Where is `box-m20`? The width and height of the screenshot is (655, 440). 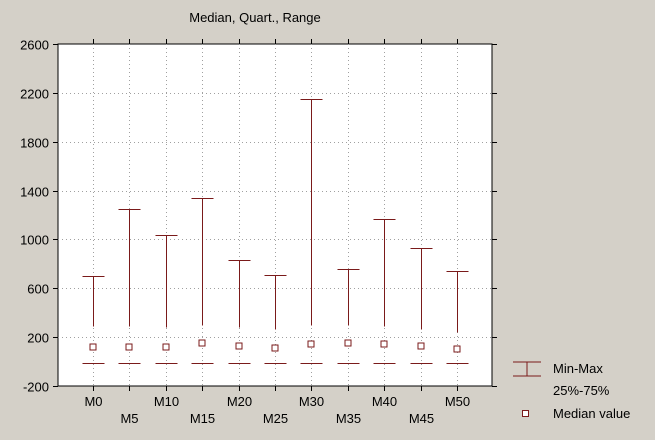 box-m20 is located at coordinates (239, 312).